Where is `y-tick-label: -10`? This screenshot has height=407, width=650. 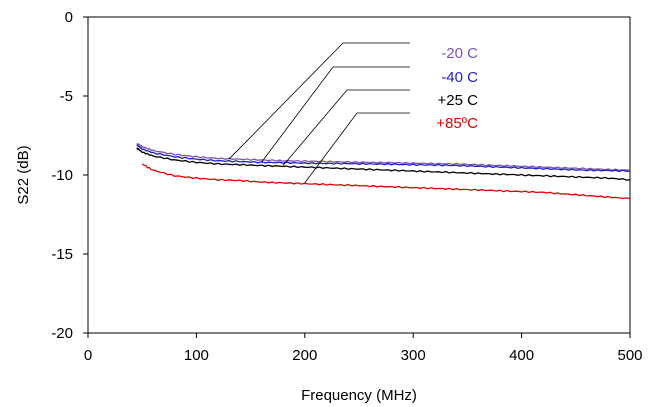 y-tick-label: -10 is located at coordinates (62, 175).